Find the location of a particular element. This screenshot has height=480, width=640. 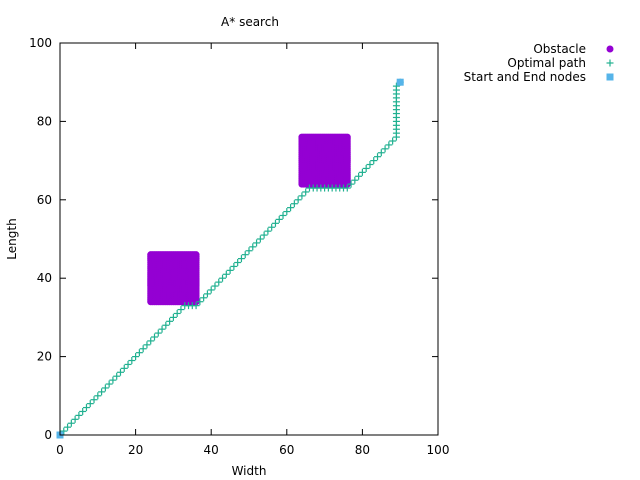

x-tick-label: 20 is located at coordinates (135, 450).